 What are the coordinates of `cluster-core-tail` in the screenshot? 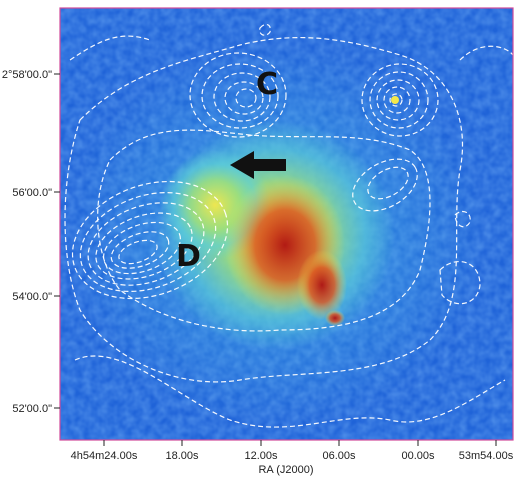 It's located at (322, 285).